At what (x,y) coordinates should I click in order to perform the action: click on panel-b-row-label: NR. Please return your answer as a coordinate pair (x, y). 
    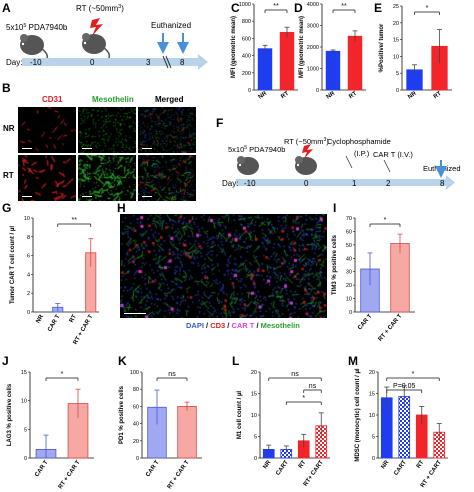
    Looking at the image, I should click on (9, 128).